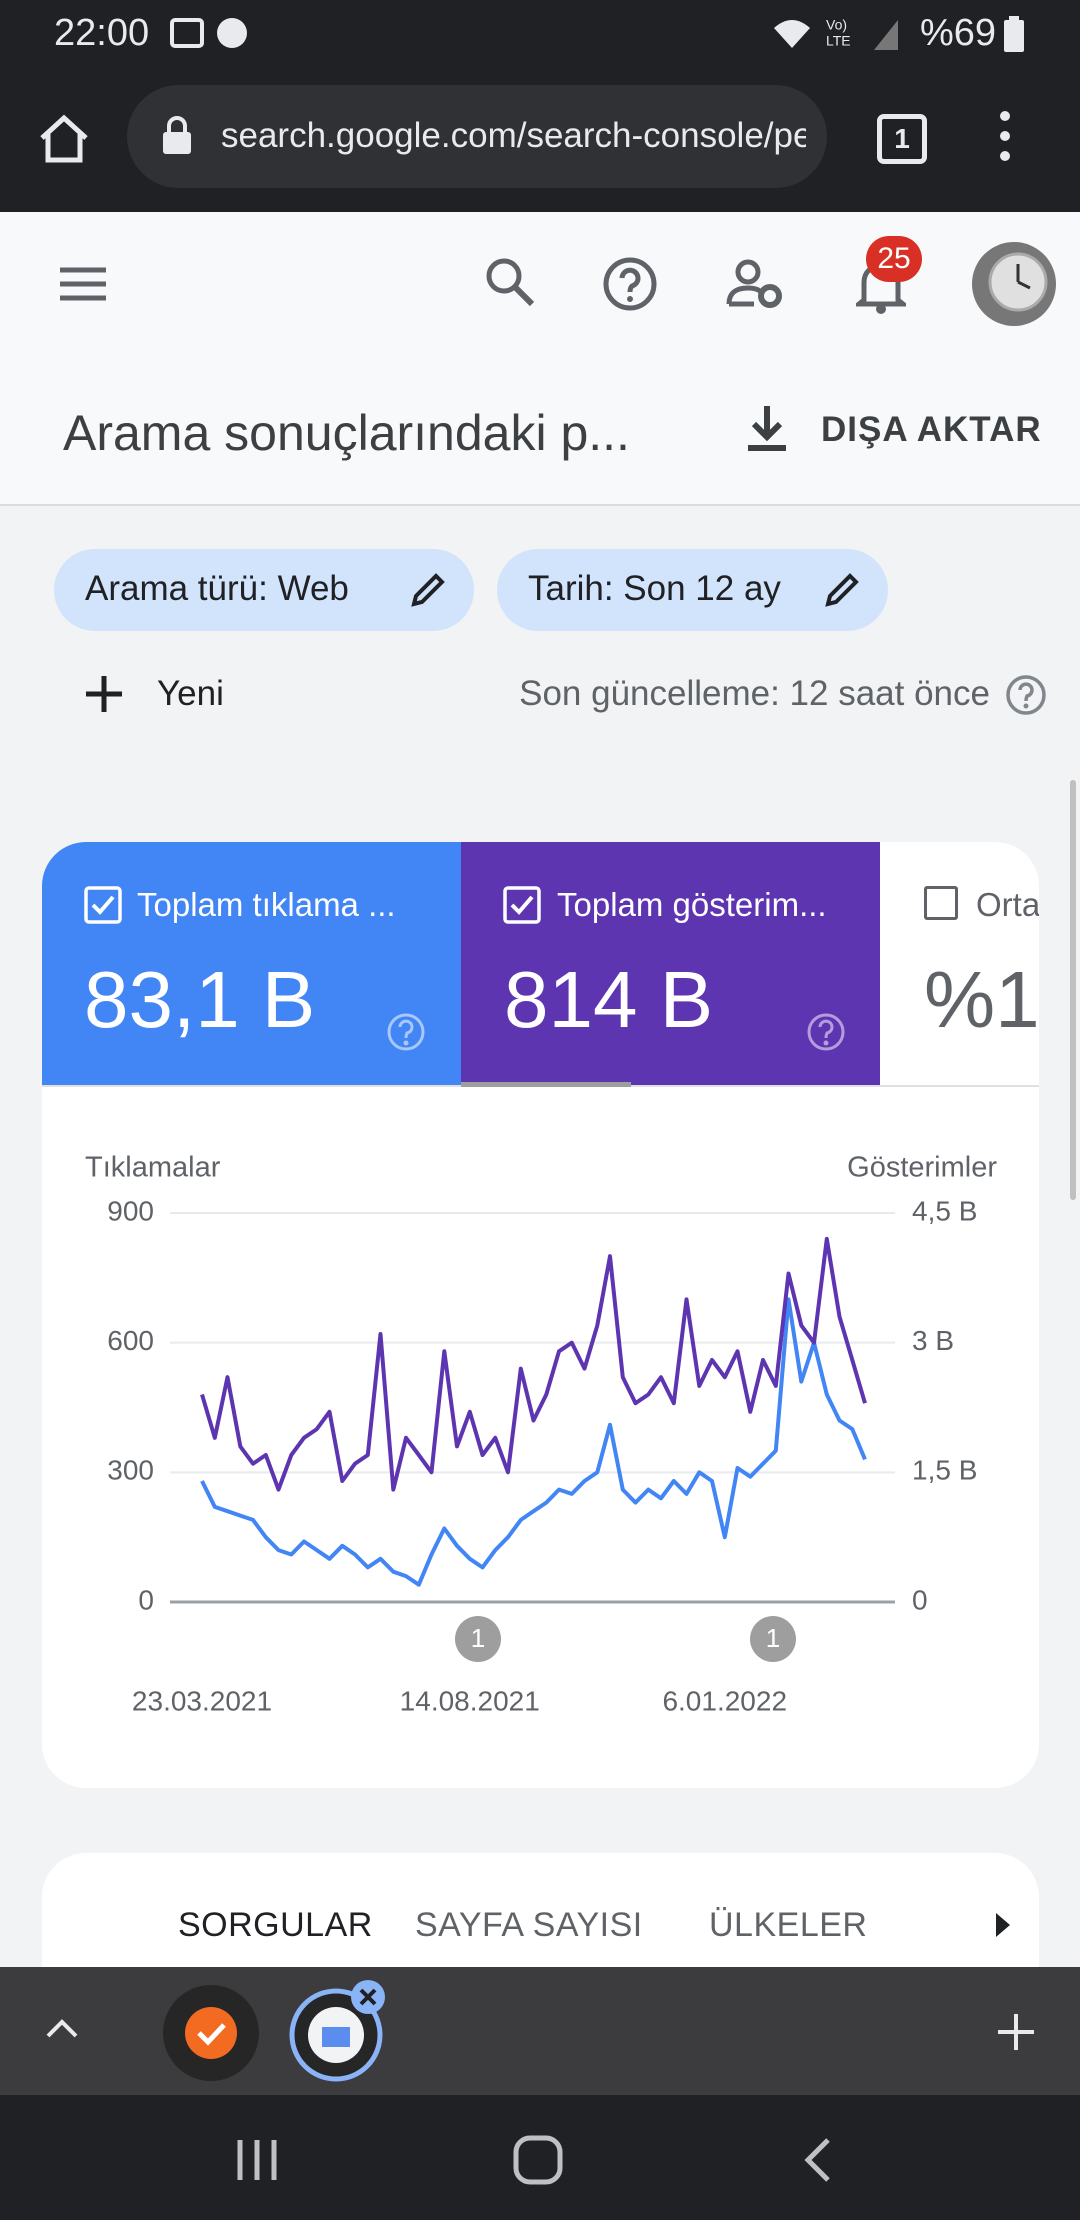 The width and height of the screenshot is (1080, 2220). Describe the element at coordinates (1073, 990) in the screenshot. I see `scrollbar` at that location.